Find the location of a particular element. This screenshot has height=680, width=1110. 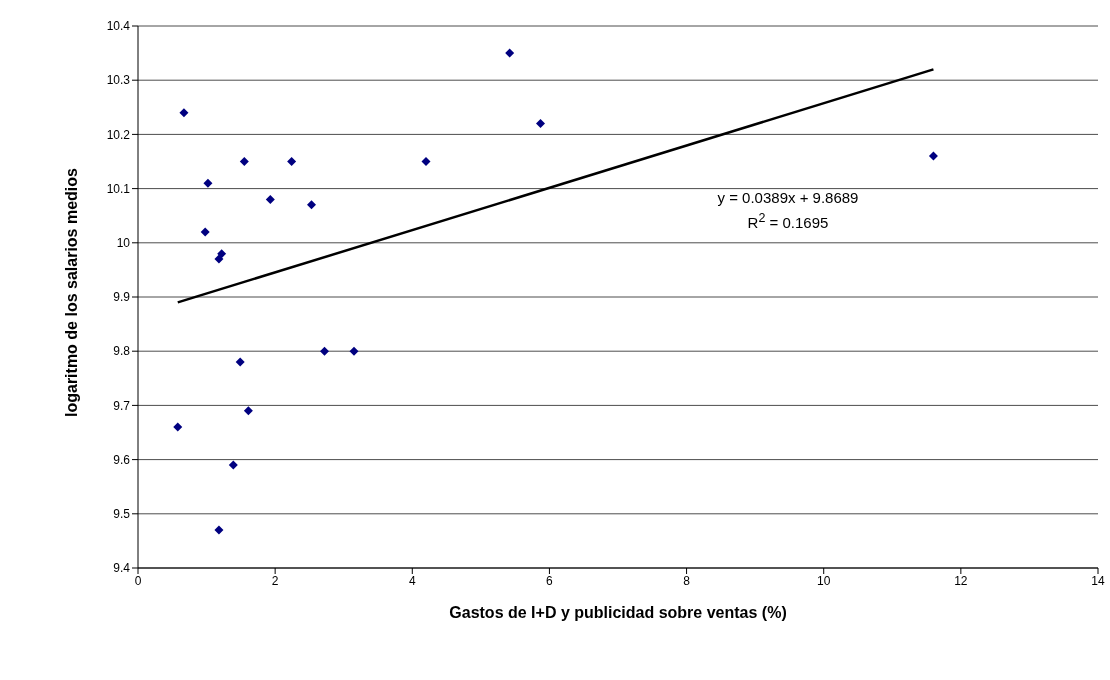

y-tick-label: 9.7 is located at coordinates (122, 405).